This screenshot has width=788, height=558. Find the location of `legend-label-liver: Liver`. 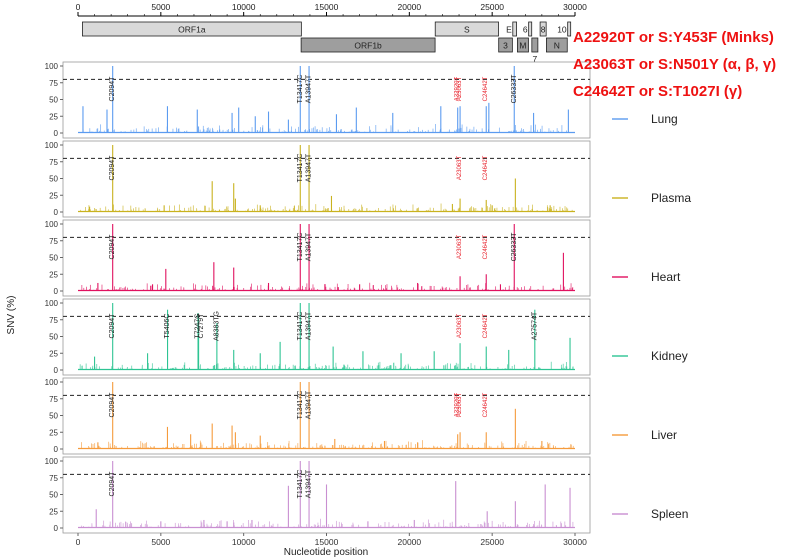

legend-label-liver: Liver is located at coordinates (664, 435).